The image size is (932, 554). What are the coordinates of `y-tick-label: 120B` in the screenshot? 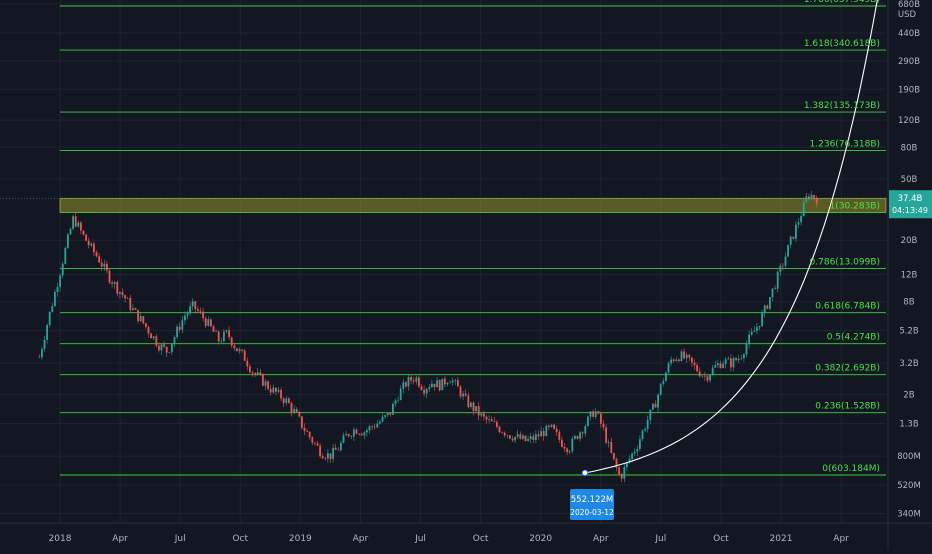 It's located at (909, 121).